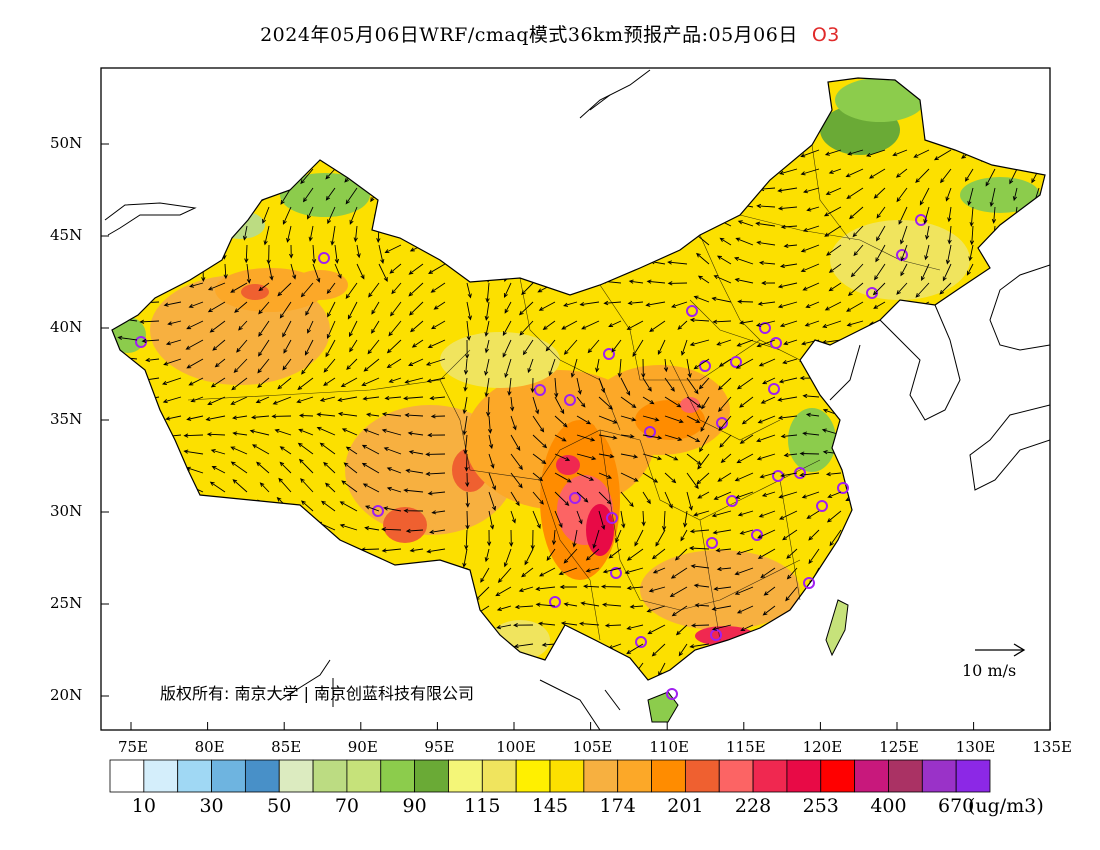  Describe the element at coordinates (66, 327) in the screenshot. I see `lat-label: 40N` at that location.